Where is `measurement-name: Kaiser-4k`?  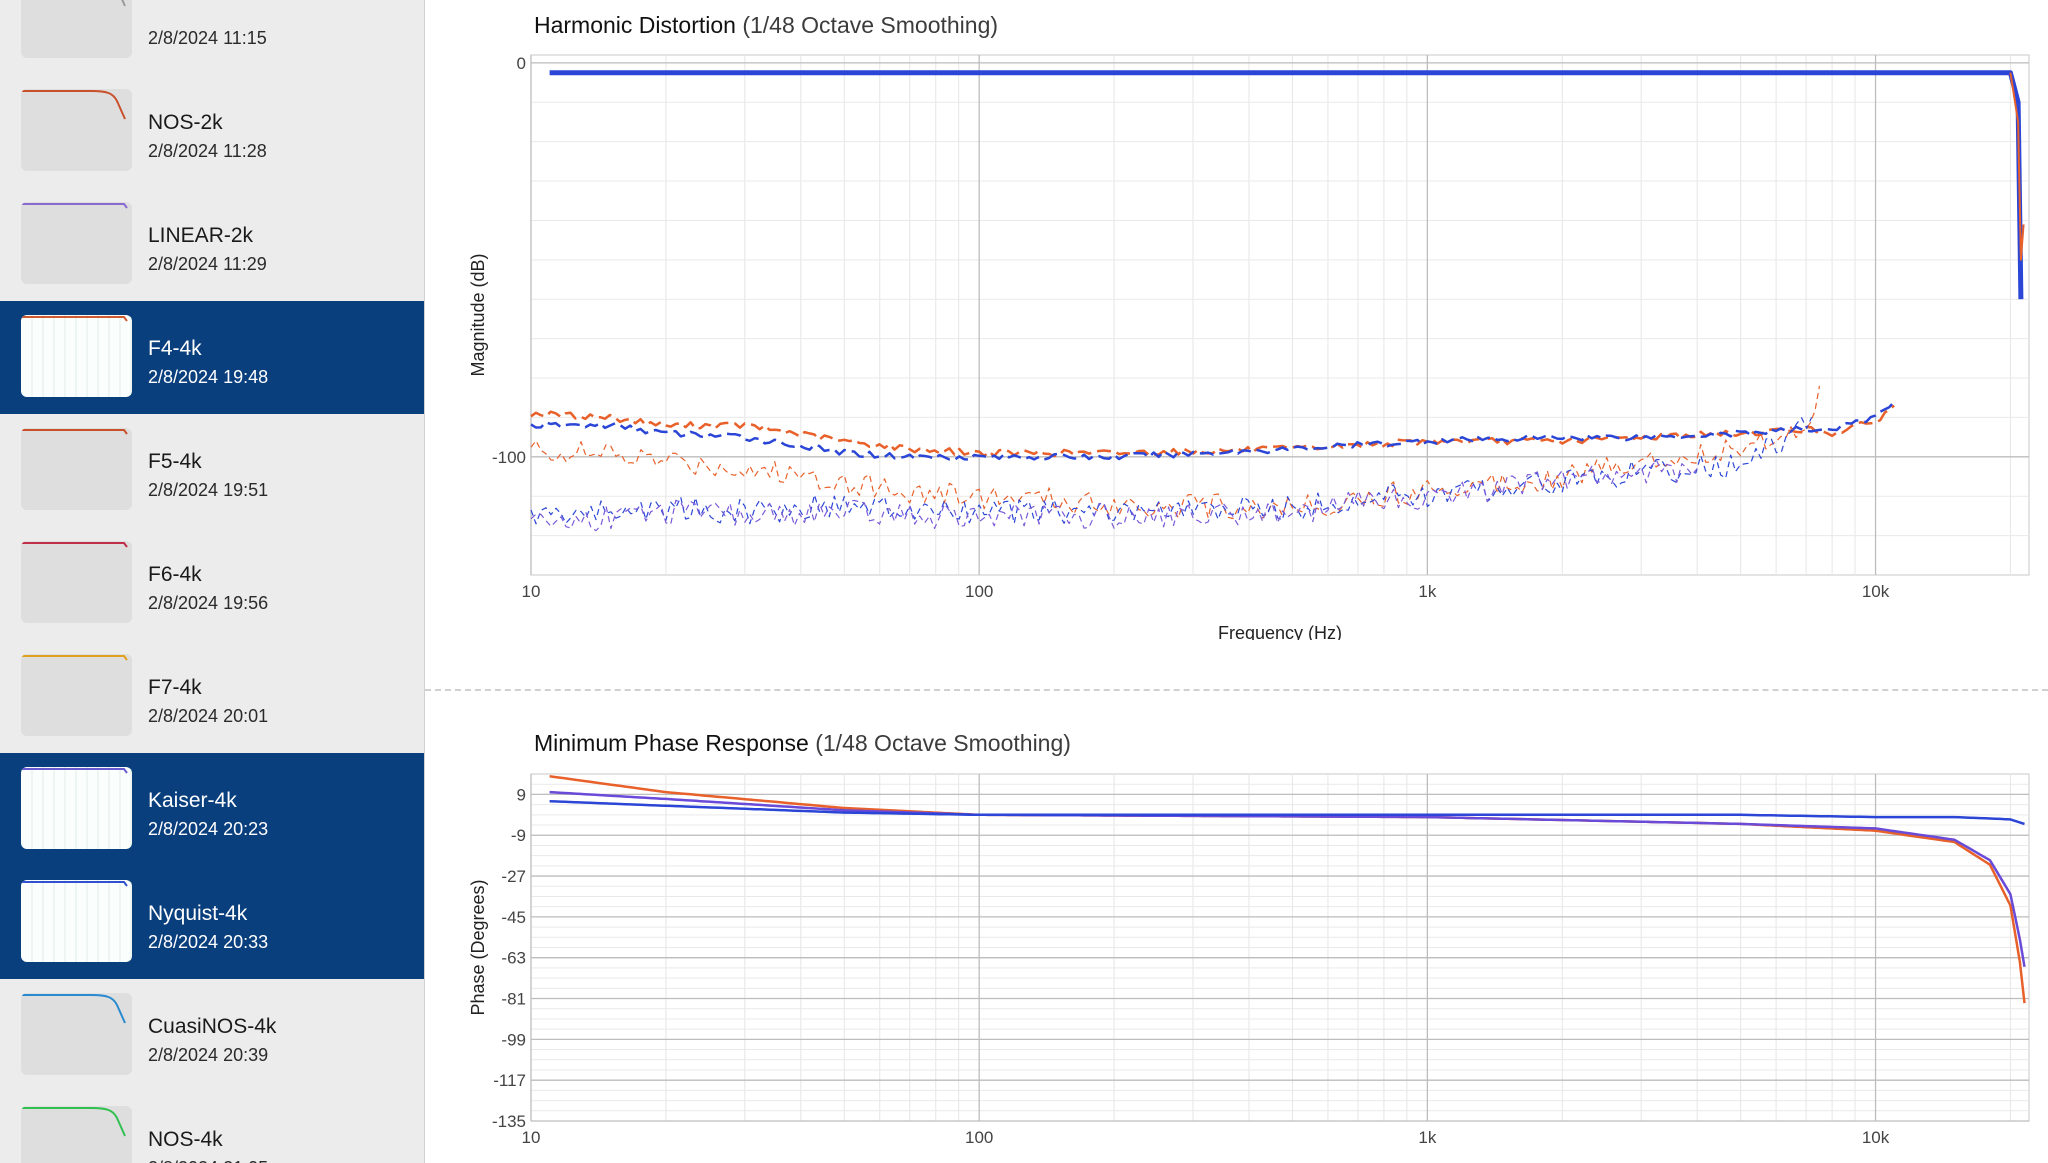 measurement-name: Kaiser-4k is located at coordinates (192, 800).